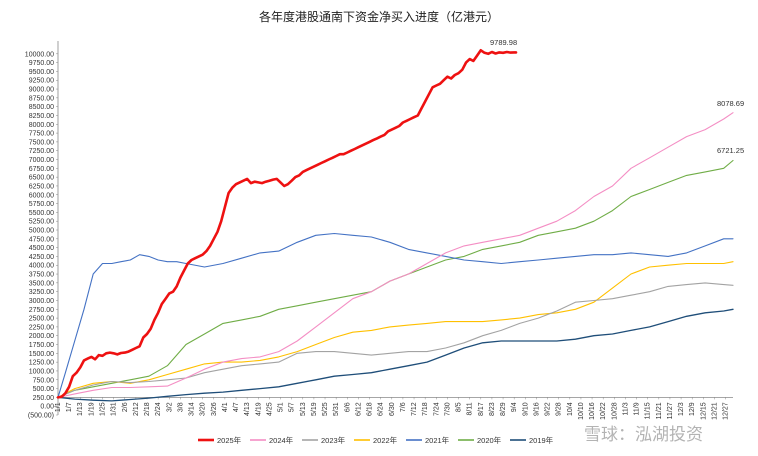  I want to click on value-annotations: 9789.98 8078.69 6721.25, so click(617, 96).